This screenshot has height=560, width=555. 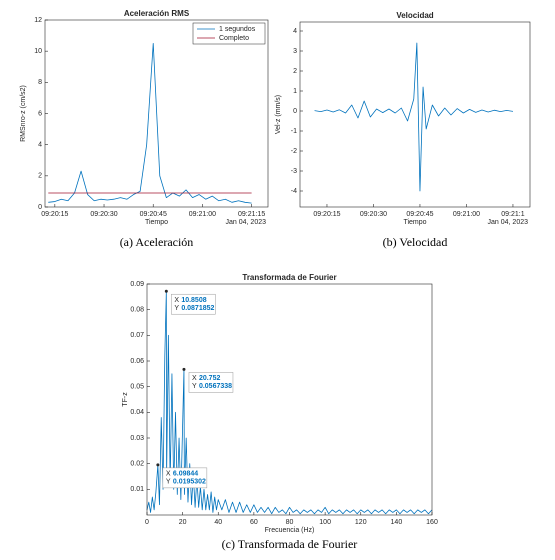 What do you see at coordinates (251, 214) in the screenshot?
I see `x-tick-label: 09:21:15` at bounding box center [251, 214].